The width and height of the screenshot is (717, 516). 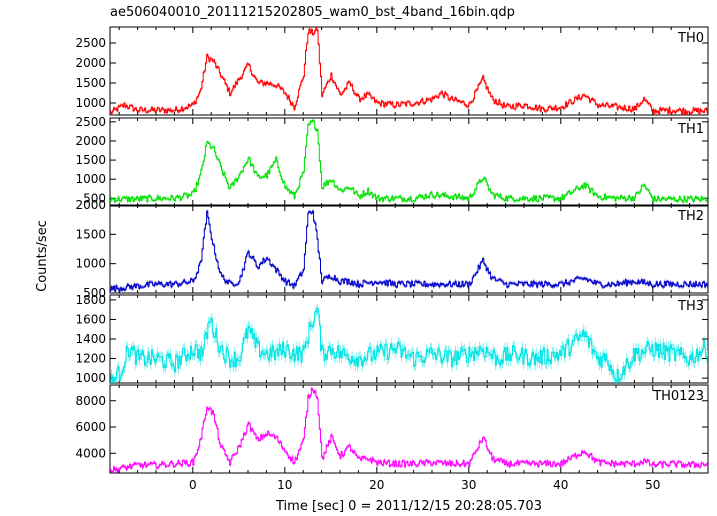 I want to click on series-th0123, so click(x=409, y=429).